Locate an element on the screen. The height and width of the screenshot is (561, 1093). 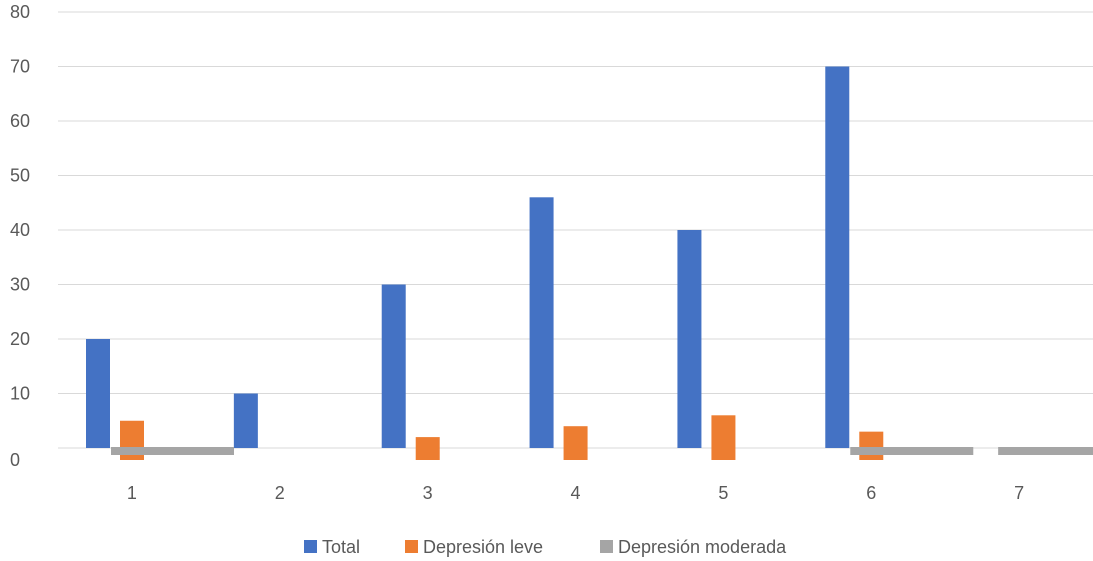
y-tick-label: 40 is located at coordinates (20, 230).